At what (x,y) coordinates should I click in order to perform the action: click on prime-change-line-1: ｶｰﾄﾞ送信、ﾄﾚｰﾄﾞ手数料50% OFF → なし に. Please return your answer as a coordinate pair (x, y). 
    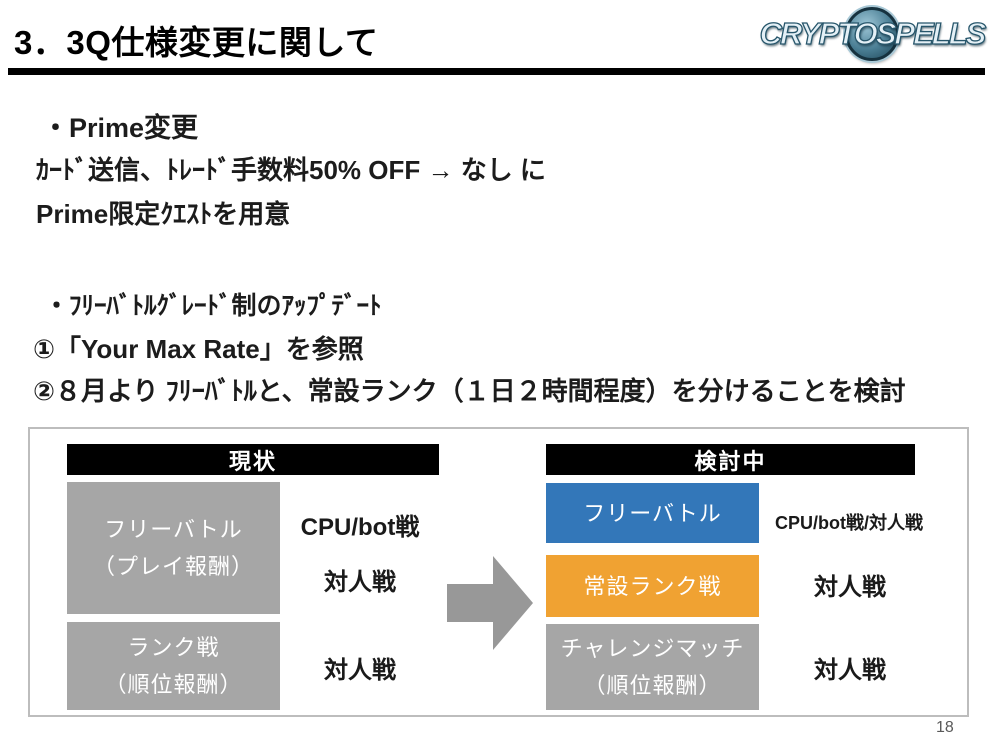
    Looking at the image, I should click on (291, 170).